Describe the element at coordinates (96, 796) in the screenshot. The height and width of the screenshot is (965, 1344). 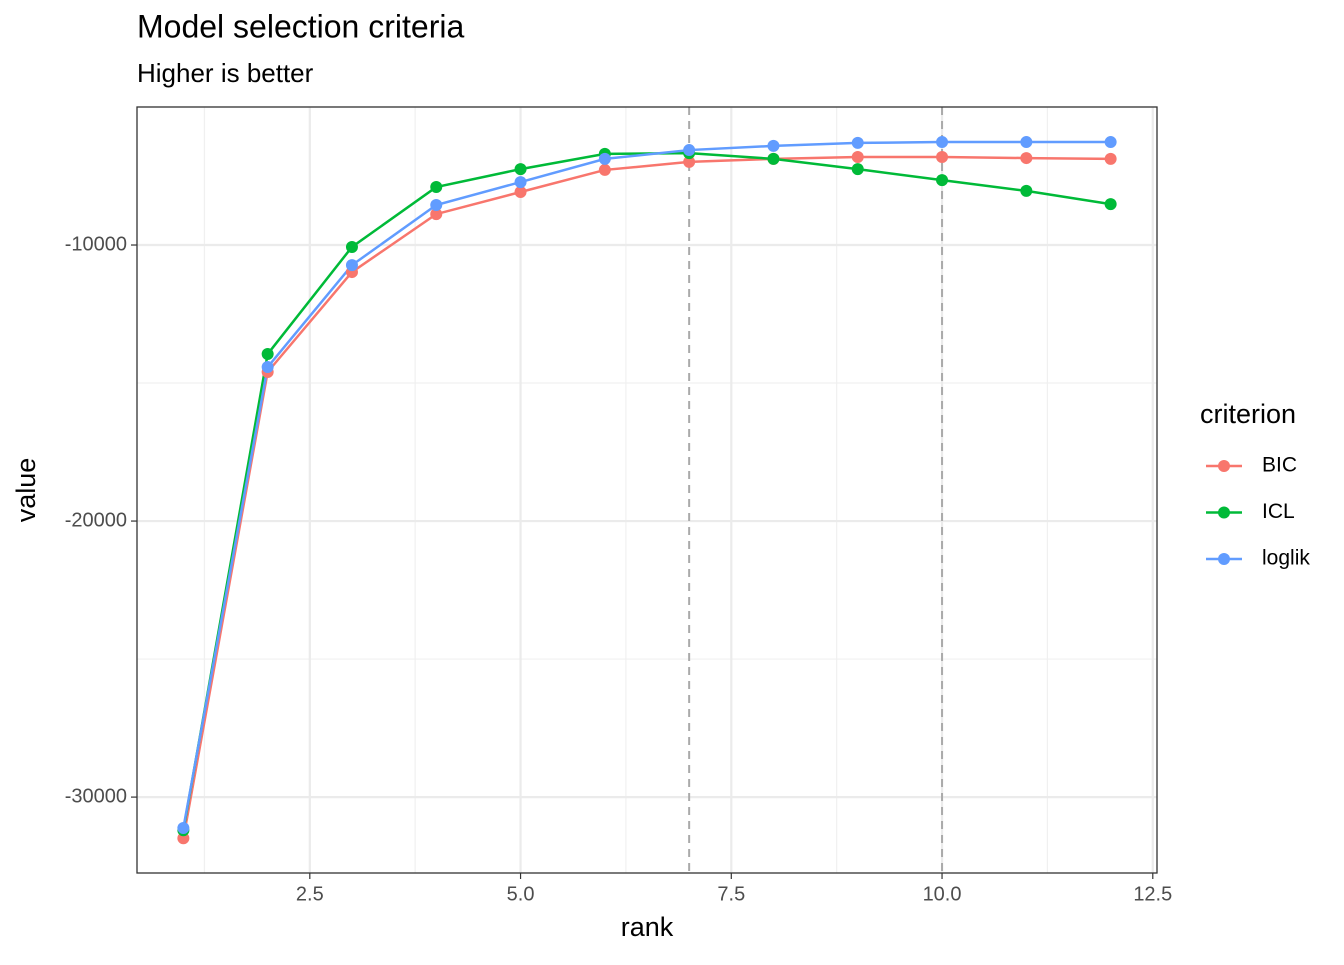
I see `y-tick-label: -30000` at that location.